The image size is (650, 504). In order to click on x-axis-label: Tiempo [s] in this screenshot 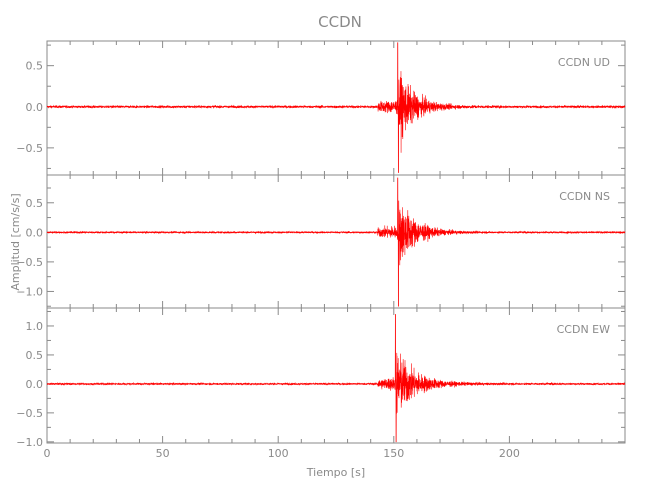, I will do `click(335, 472)`.